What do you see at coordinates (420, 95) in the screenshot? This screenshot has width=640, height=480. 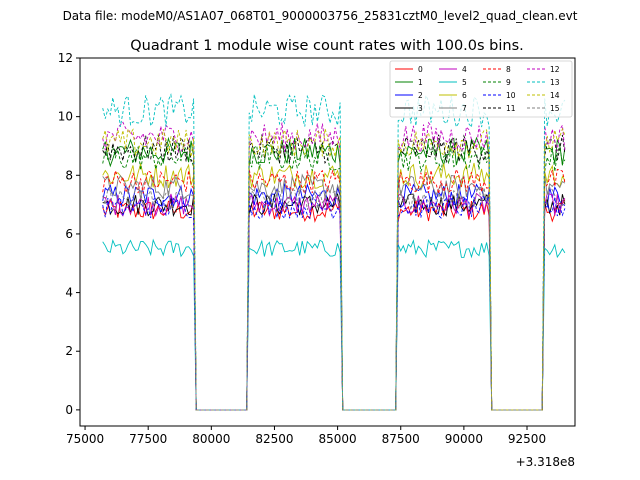 I see `legend-label-2: 2` at bounding box center [420, 95].